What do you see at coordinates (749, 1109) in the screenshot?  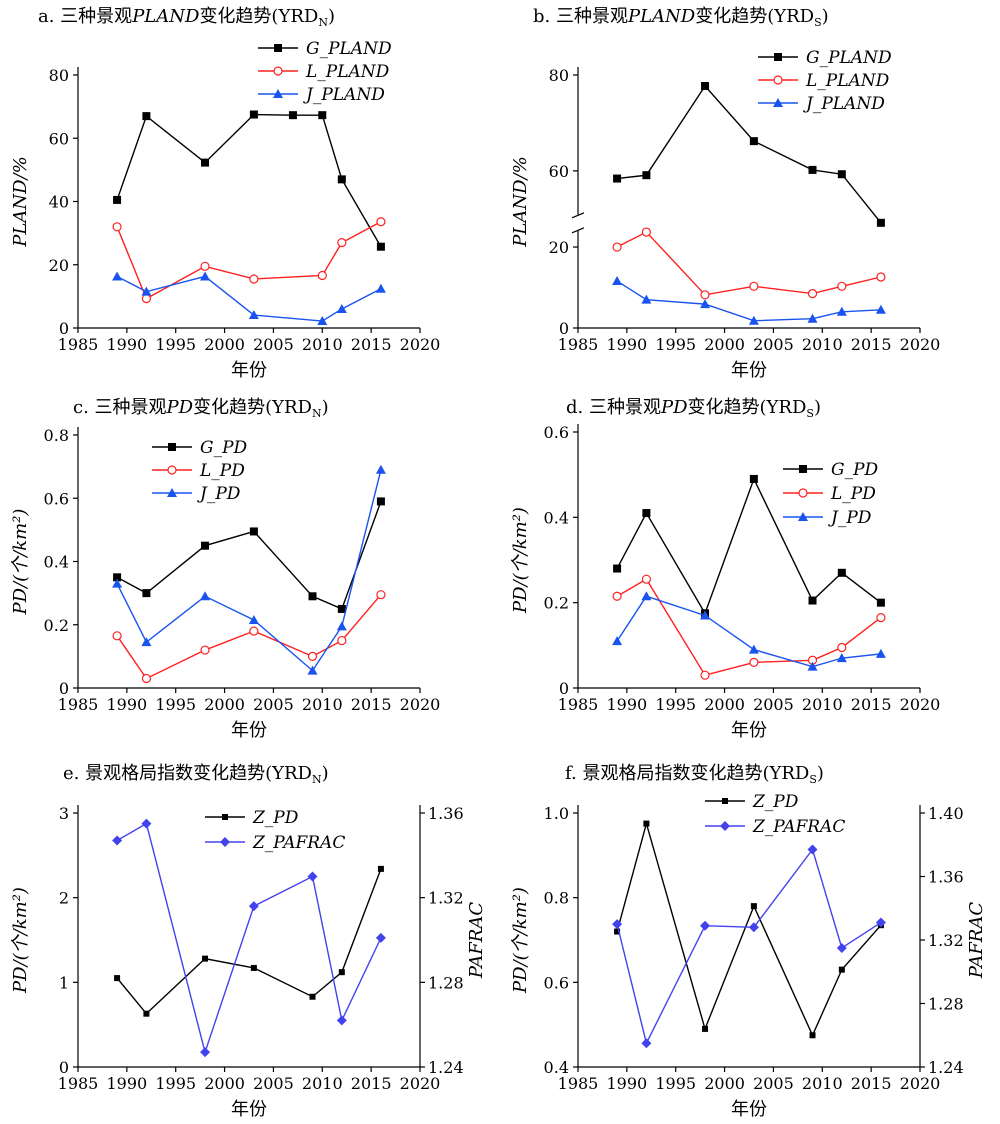 I see `x-axis-label: 年份` at bounding box center [749, 1109].